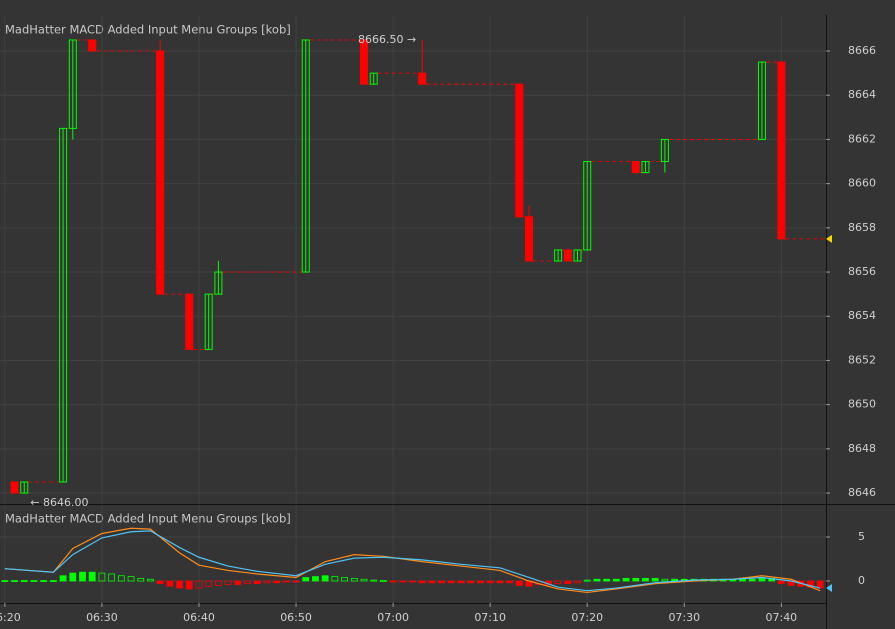  I want to click on y-tick-label: 8666, so click(862, 50).